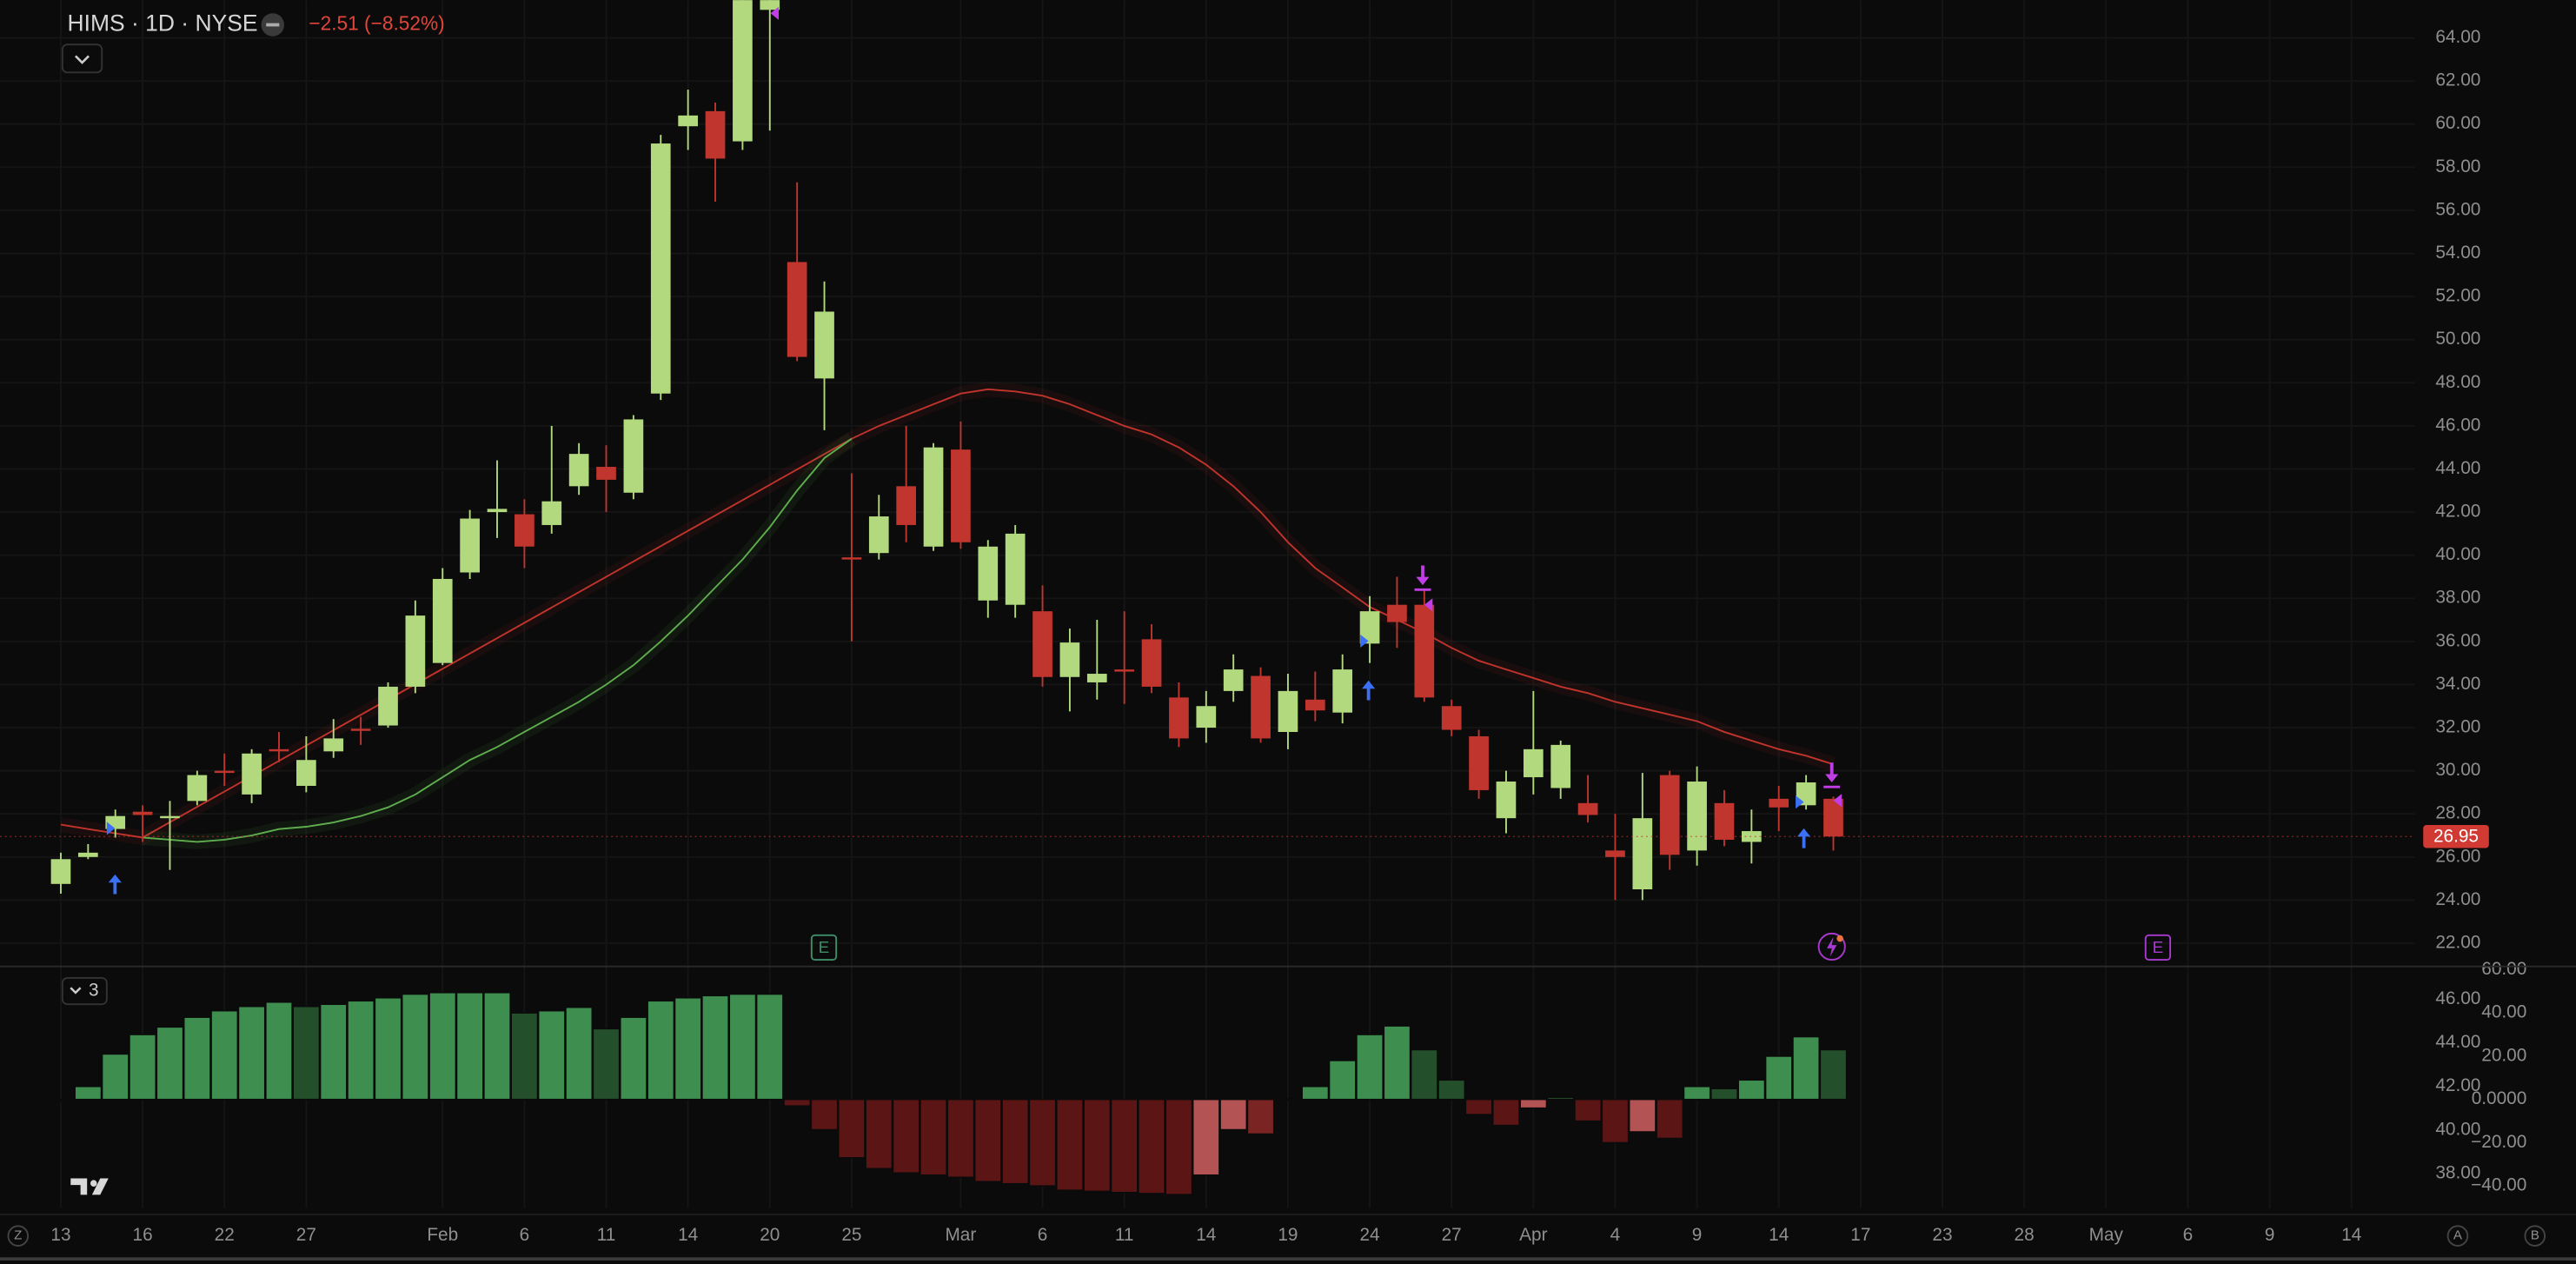 The height and width of the screenshot is (1264, 2576). I want to click on y-tick-label: 46.00, so click(2457, 425).